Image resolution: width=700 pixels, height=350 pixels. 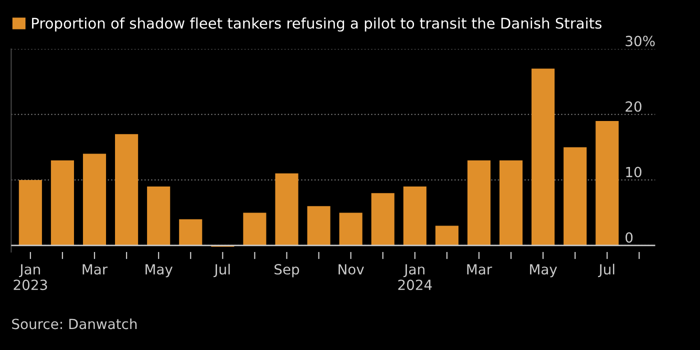 What do you see at coordinates (30, 277) in the screenshot?
I see `x-tick-label: Jan 2023` at bounding box center [30, 277].